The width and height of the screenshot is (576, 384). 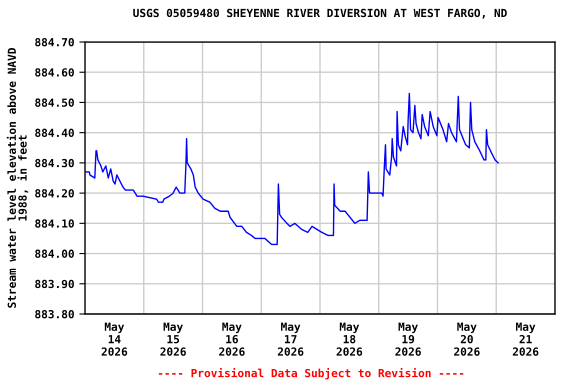 I want to click on x-tick-label: May 15 2026, so click(x=173, y=339).